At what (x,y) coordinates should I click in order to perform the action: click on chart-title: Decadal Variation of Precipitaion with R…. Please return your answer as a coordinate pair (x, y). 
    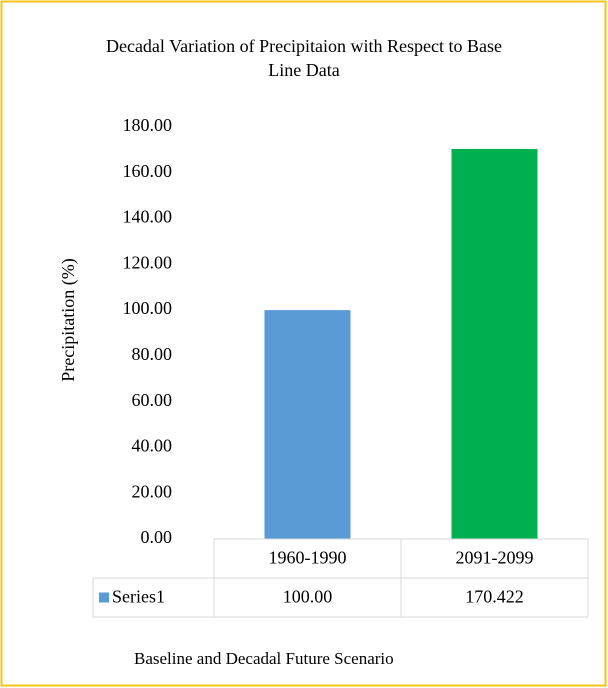
    Looking at the image, I should click on (304, 58).